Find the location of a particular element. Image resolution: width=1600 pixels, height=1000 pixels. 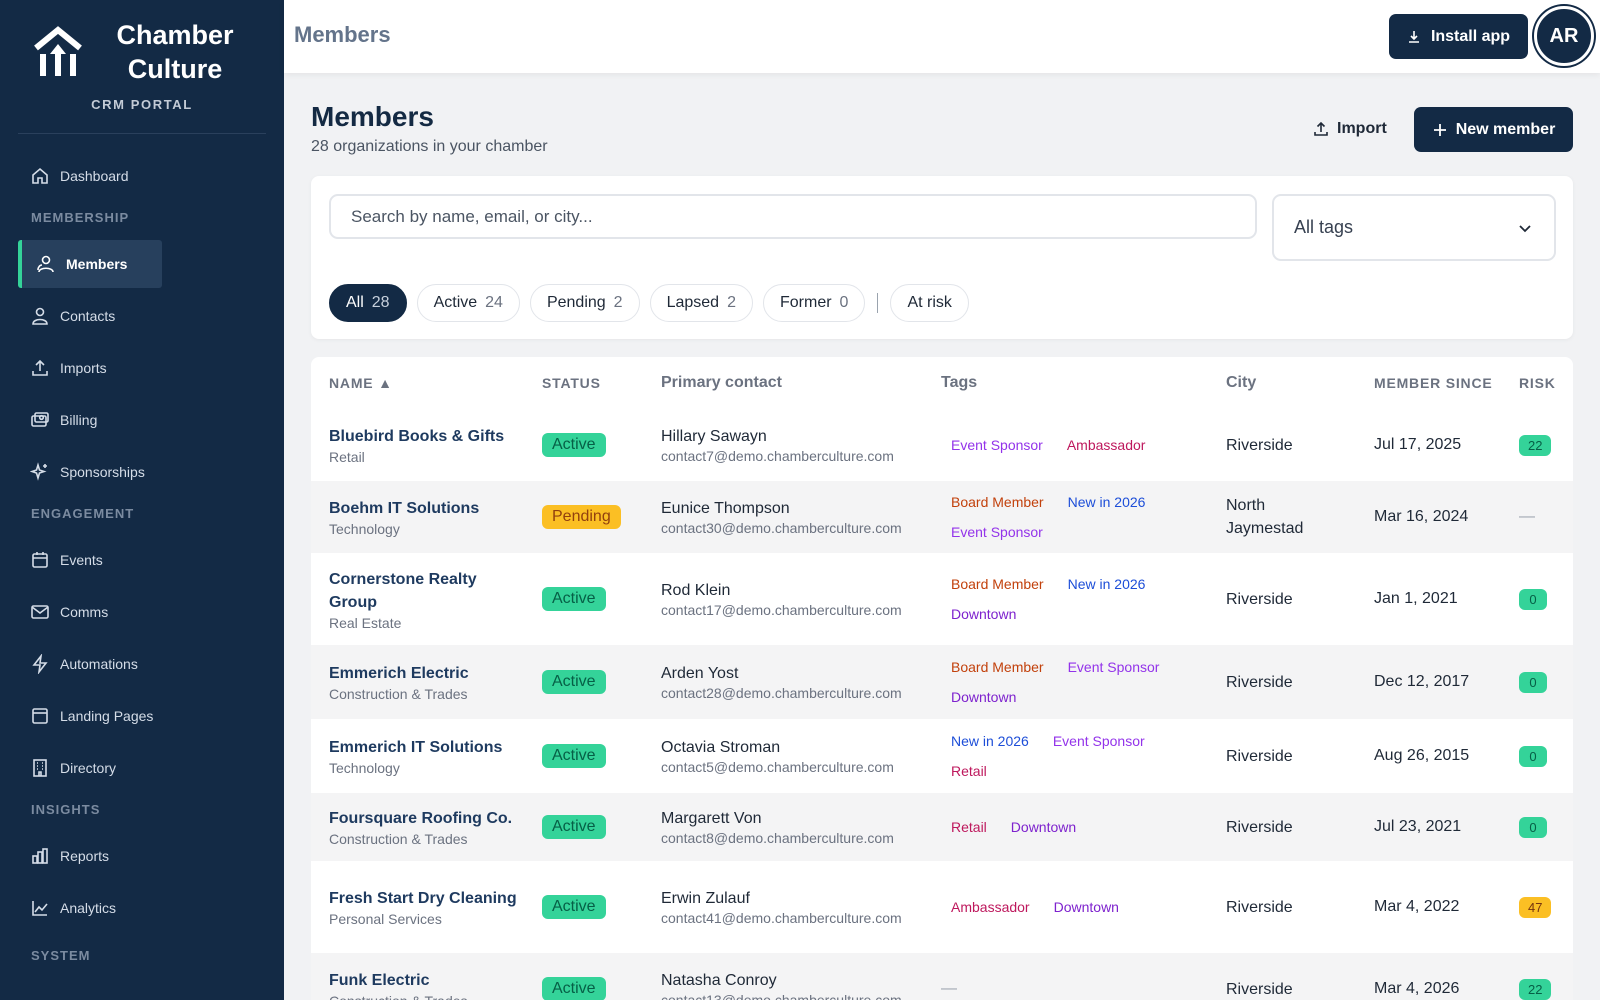

sidebar-item-sponsorships: Sponsorships is located at coordinates (90, 472).